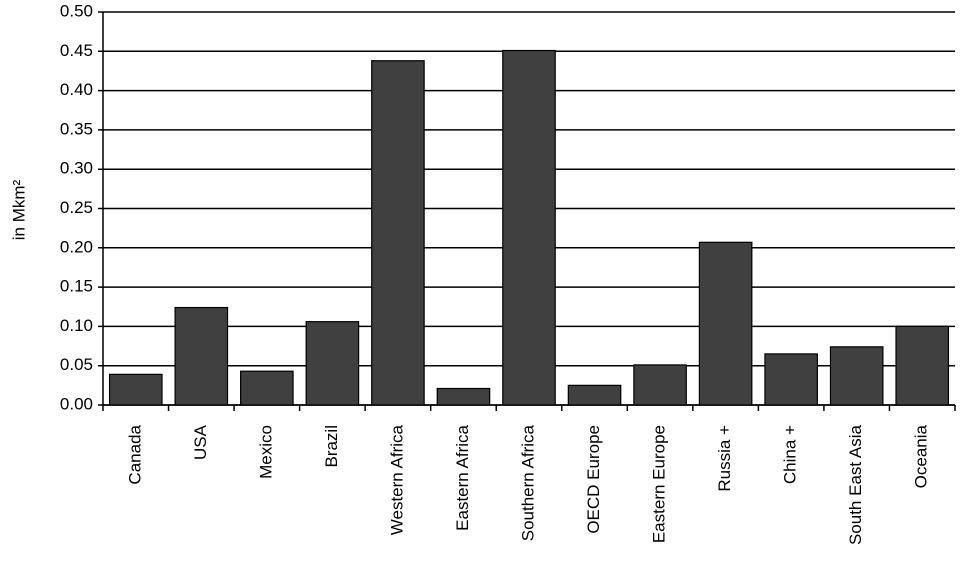  What do you see at coordinates (76, 325) in the screenshot?
I see `y-tick-label: 0.10` at bounding box center [76, 325].